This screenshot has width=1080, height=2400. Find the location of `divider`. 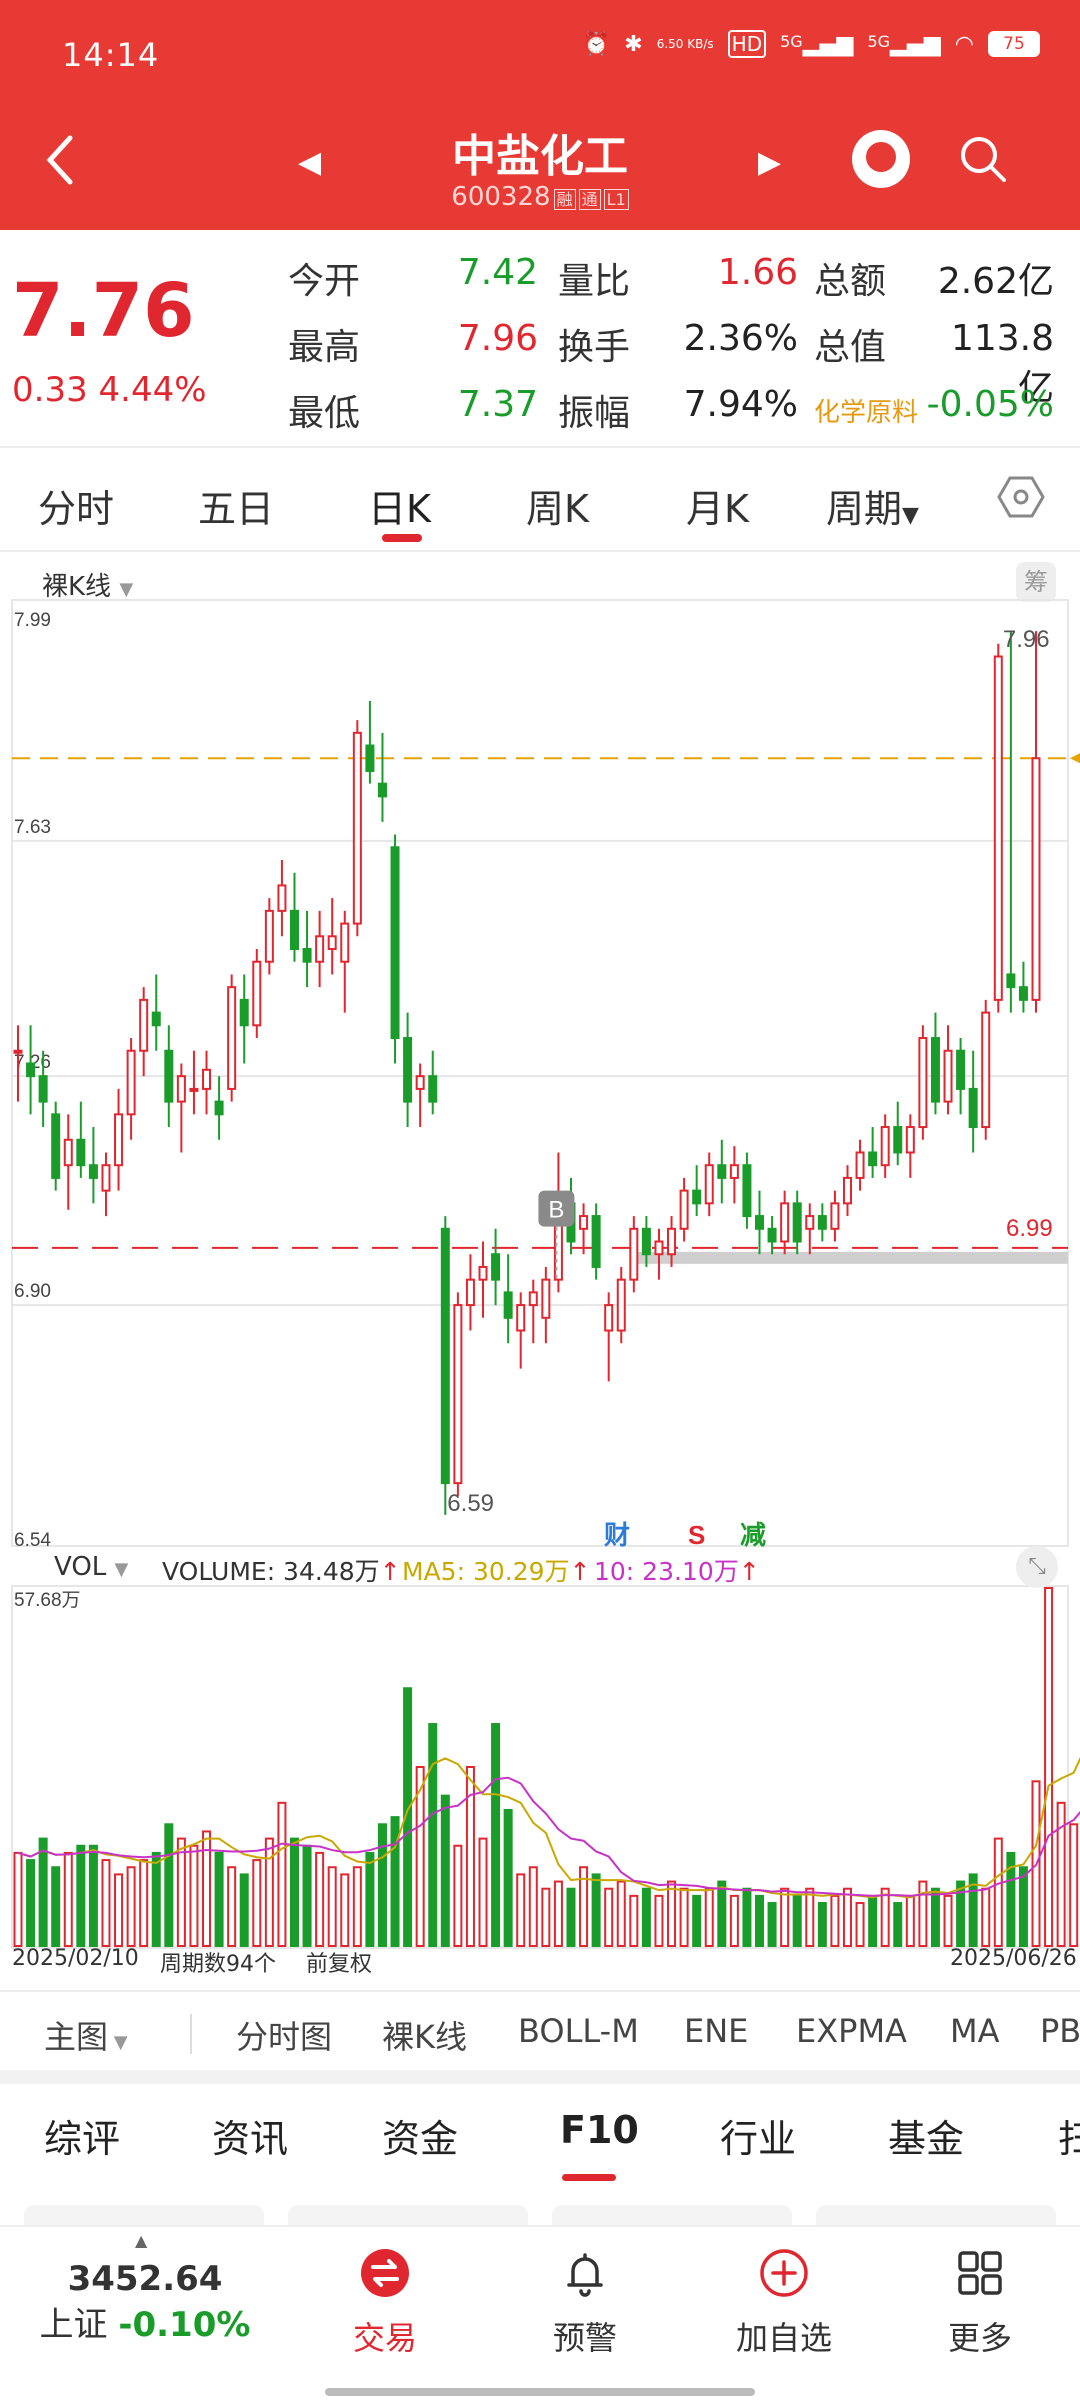

divider is located at coordinates (540, 447).